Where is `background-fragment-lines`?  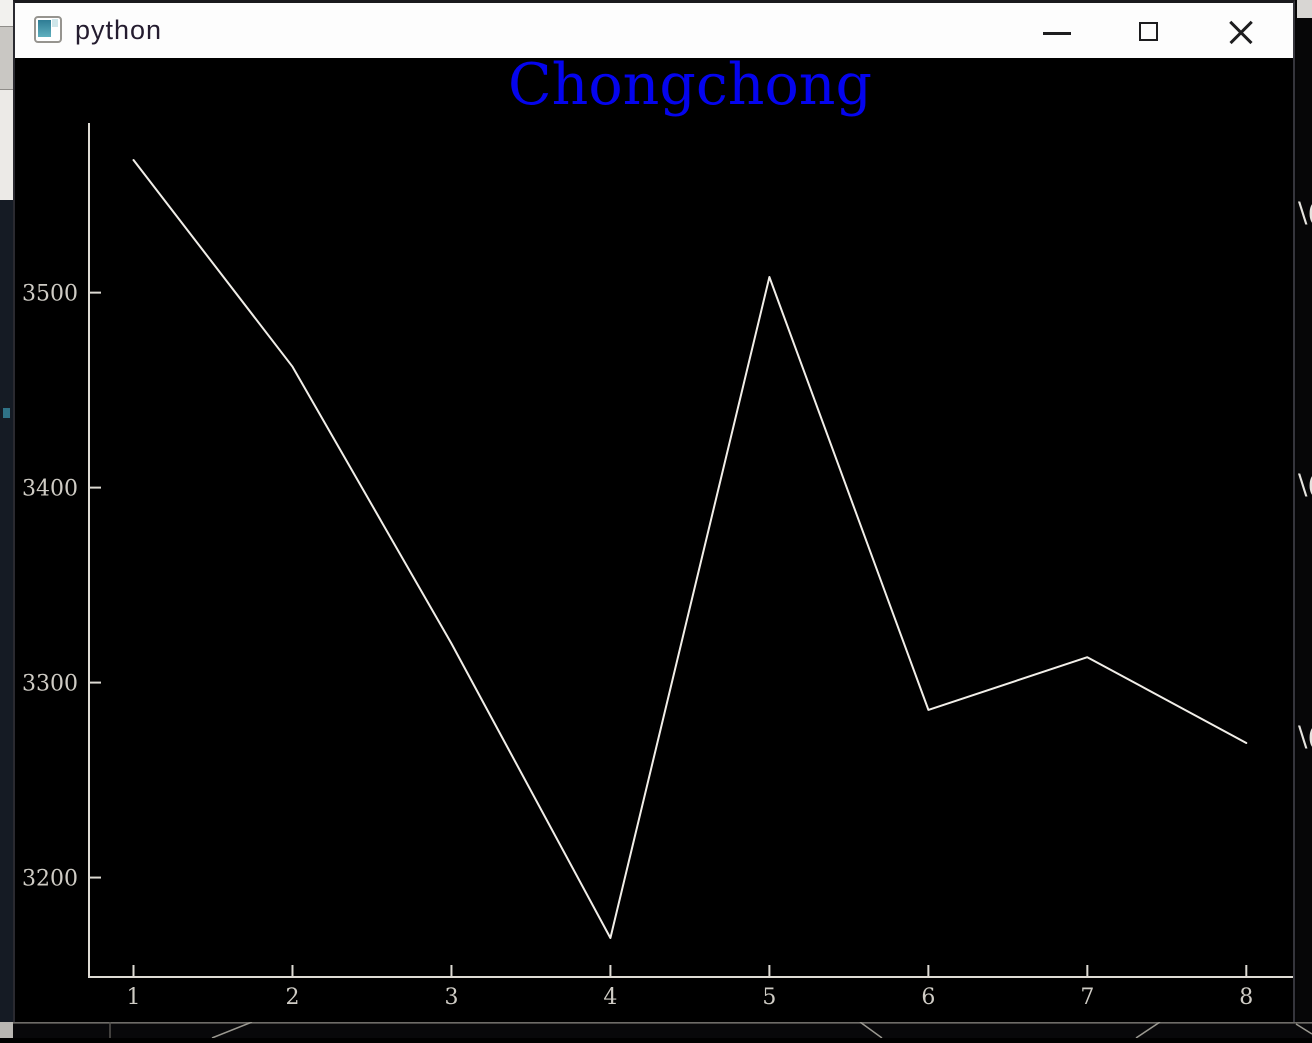
background-fragment-lines is located at coordinates (656, 1030).